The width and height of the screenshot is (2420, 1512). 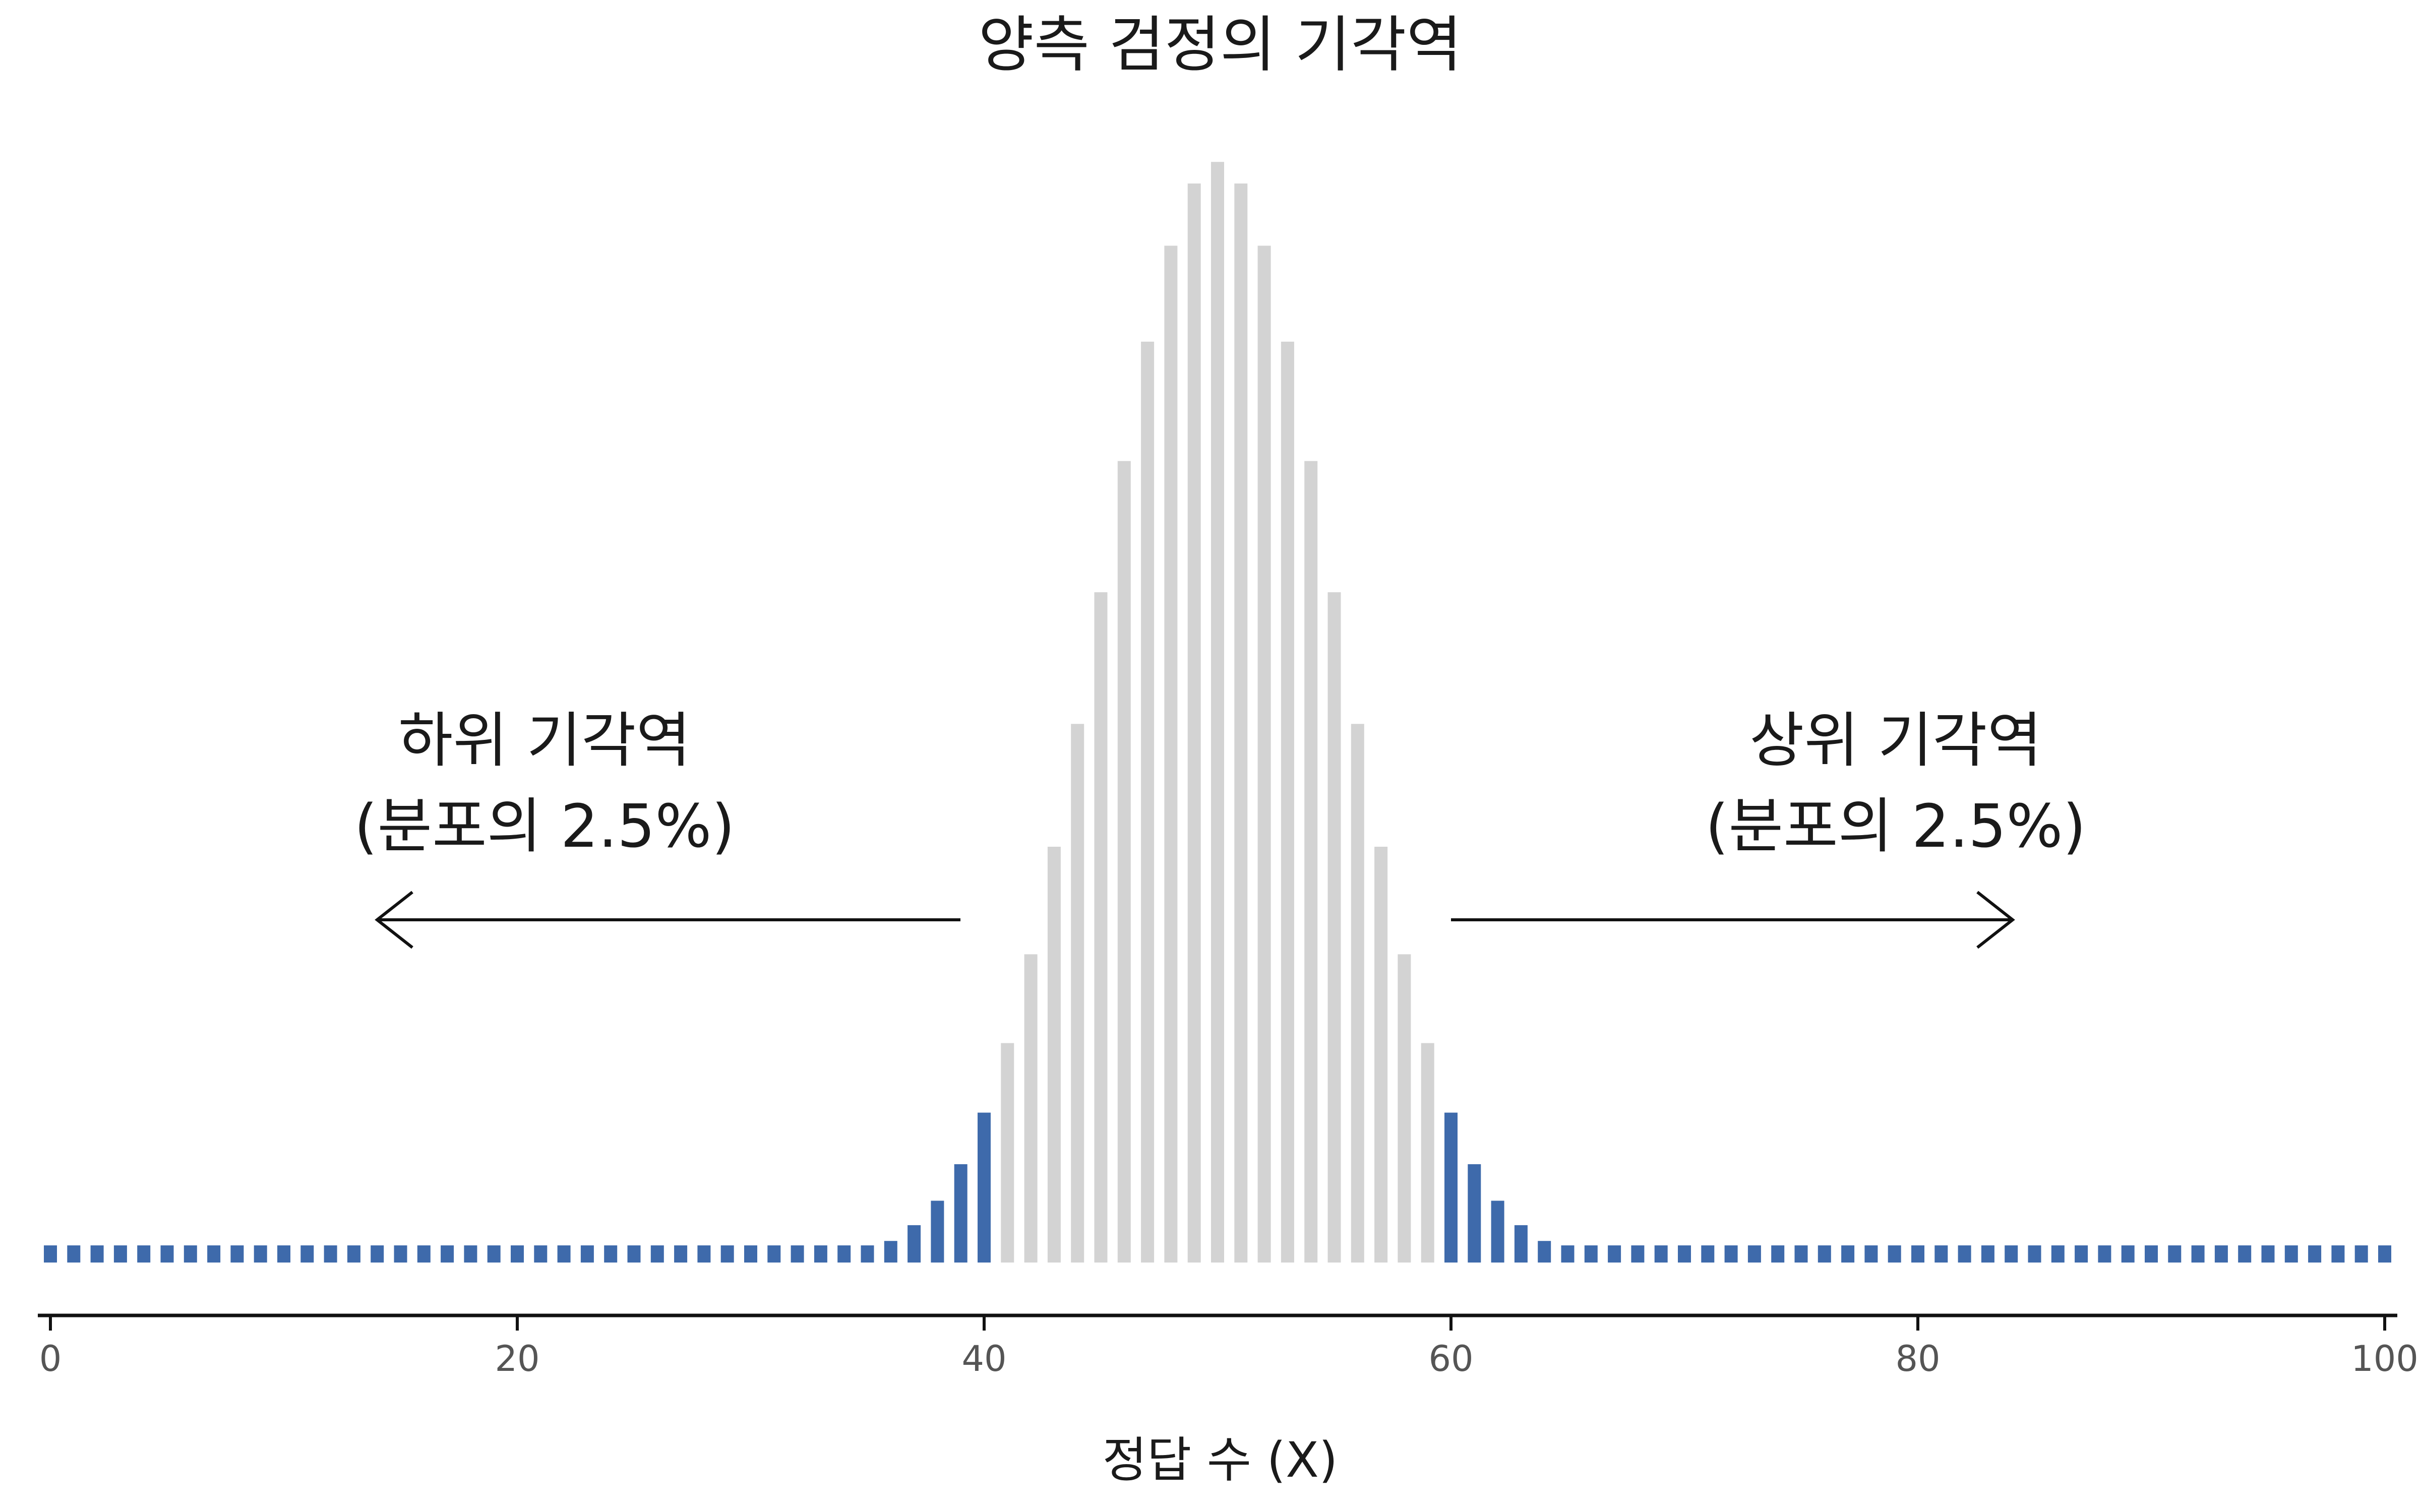 I want to click on x-axis-ticks: 0 20 40 60 80 100, so click(x=1228, y=1347).